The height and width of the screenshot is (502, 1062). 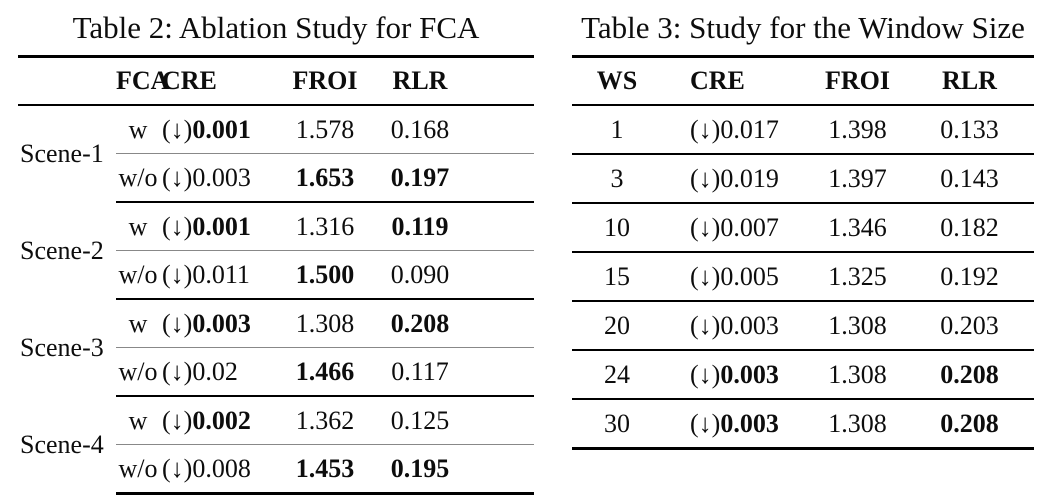 I want to click on table-row: 3 (↓)0.019 1.397 0.143, so click(x=803, y=179).